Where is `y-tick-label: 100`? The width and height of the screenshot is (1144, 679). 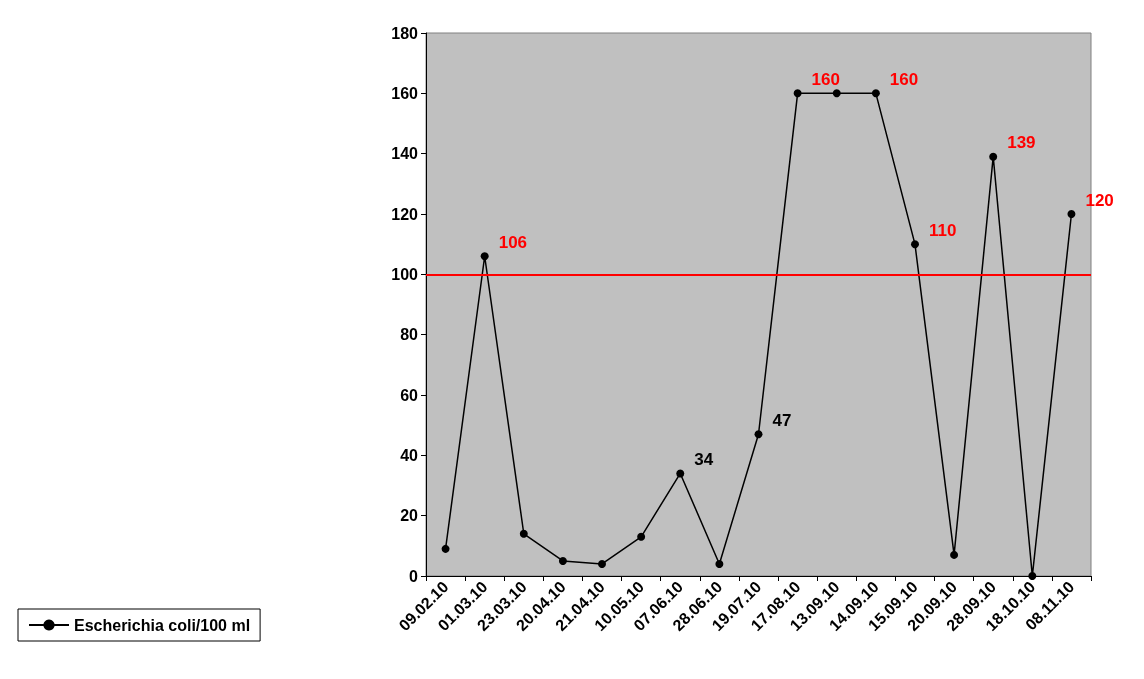
y-tick-label: 100 is located at coordinates (405, 274).